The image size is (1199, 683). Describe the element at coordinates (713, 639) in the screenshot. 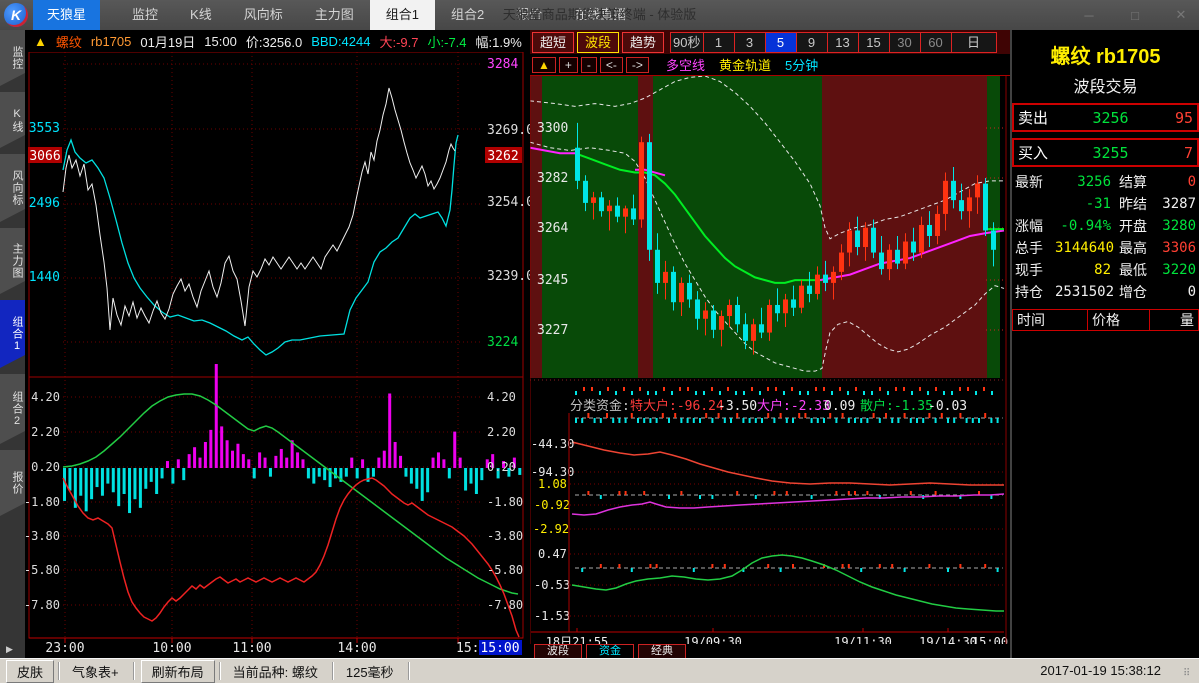

I see `time-label: 19/09:30` at that location.